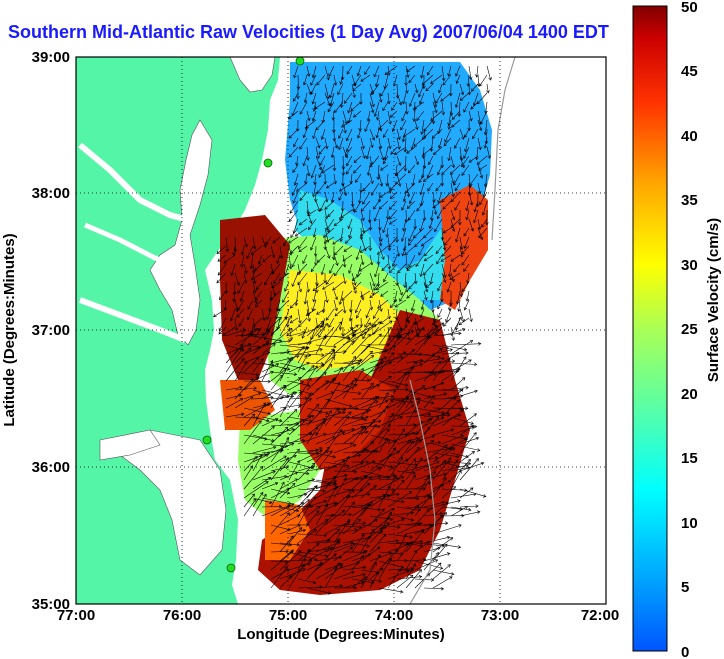  I want to click on station-marker, so click(268, 163).